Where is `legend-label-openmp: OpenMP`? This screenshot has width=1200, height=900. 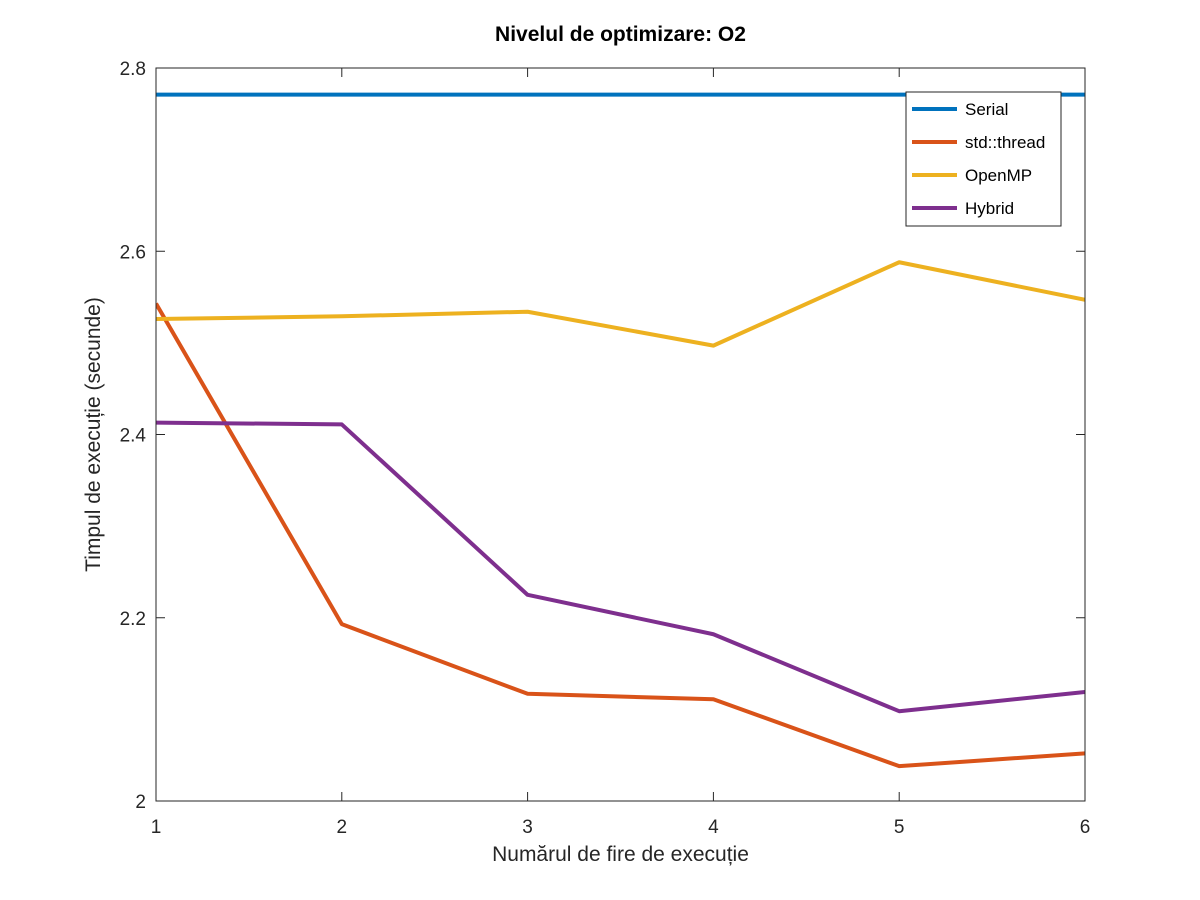
legend-label-openmp: OpenMP is located at coordinates (998, 175).